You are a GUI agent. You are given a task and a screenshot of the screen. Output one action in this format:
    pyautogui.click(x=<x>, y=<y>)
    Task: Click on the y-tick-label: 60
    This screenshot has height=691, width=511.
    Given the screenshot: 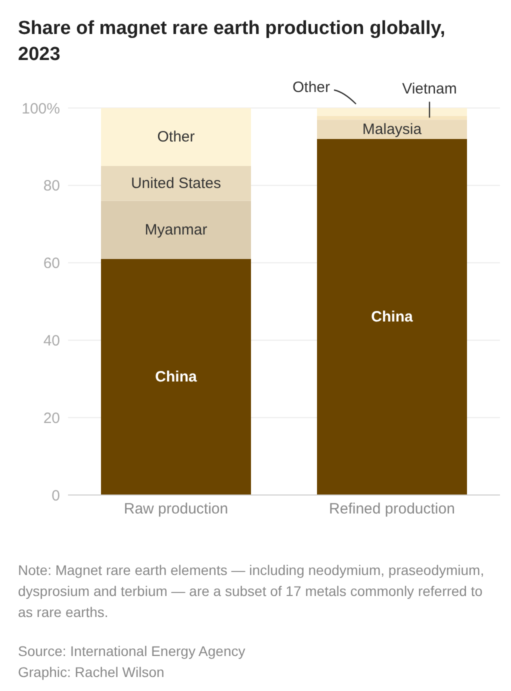 What is the action you would take?
    pyautogui.click(x=51, y=263)
    